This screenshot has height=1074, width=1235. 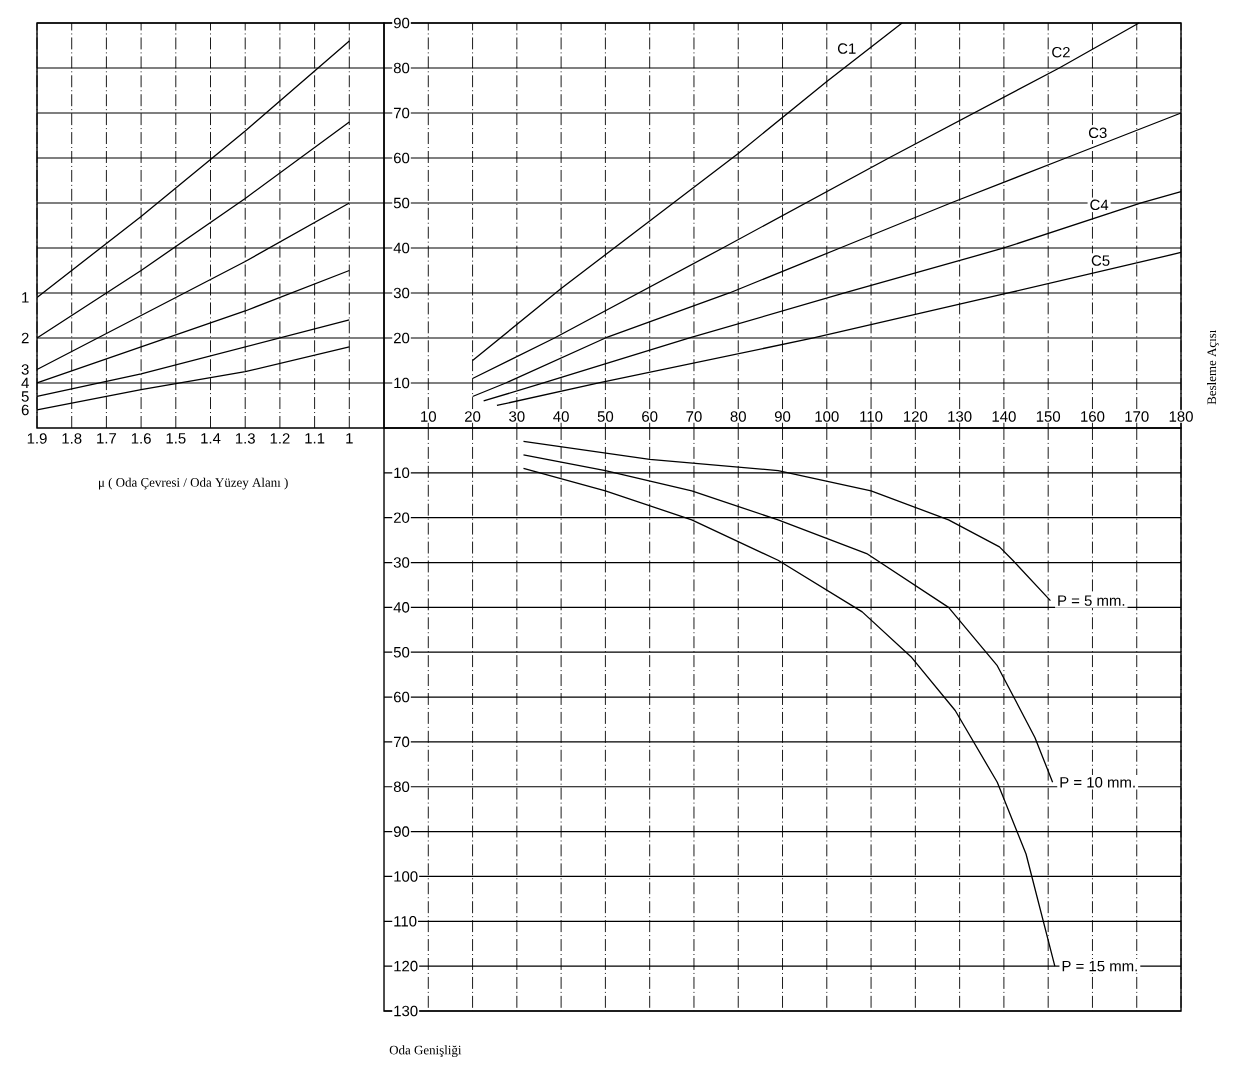 What do you see at coordinates (1099, 966) in the screenshot?
I see `series-label: P = 15 mm.` at bounding box center [1099, 966].